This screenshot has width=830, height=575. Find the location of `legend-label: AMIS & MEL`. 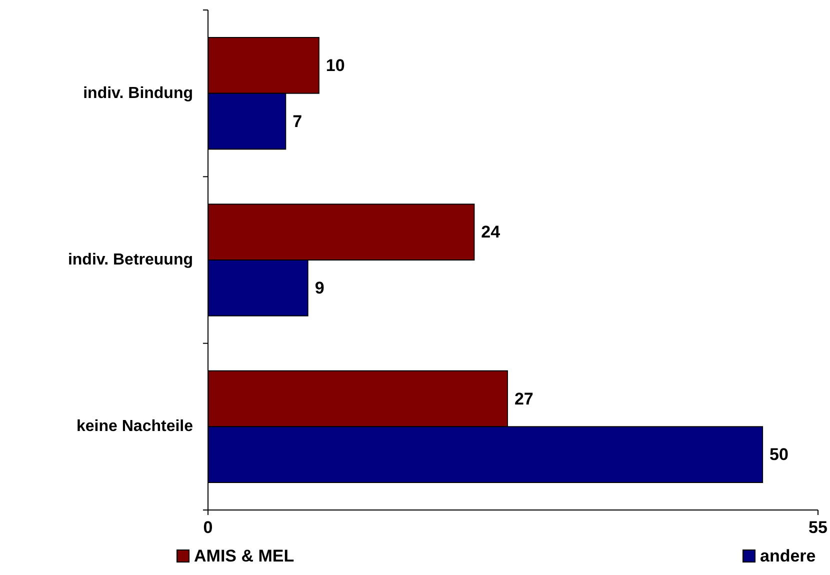

legend-label: AMIS & MEL is located at coordinates (244, 556).